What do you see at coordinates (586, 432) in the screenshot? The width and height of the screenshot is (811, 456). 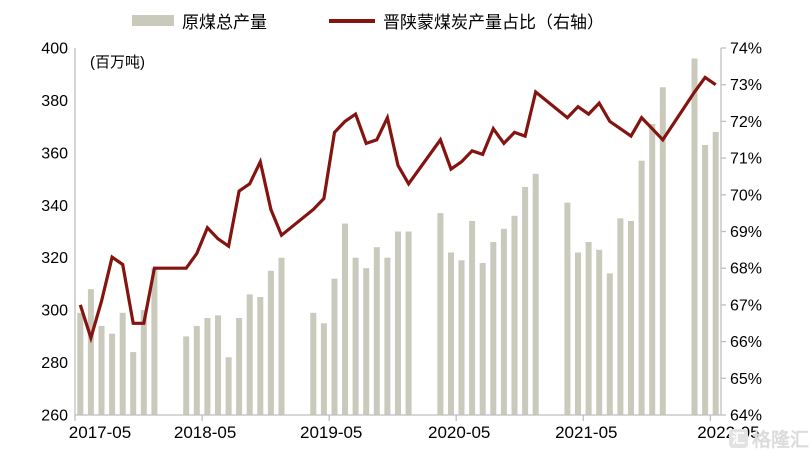 I see `x-axis-tick-label: 2021-05` at bounding box center [586, 432].